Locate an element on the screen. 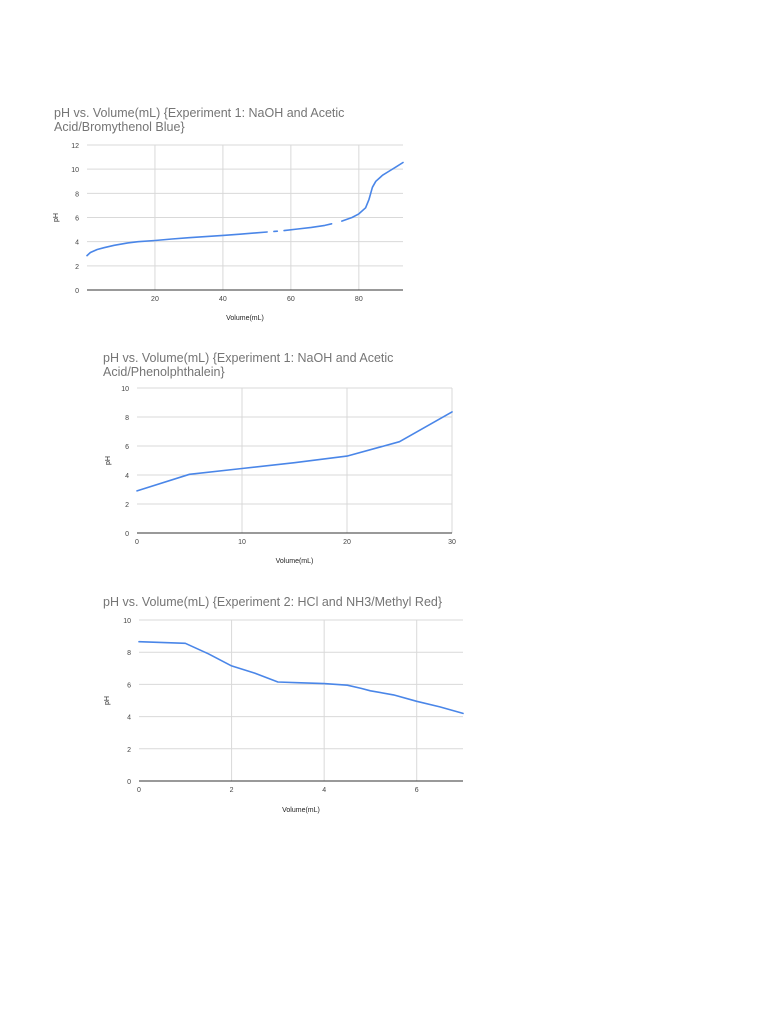 The width and height of the screenshot is (768, 1024). x-tick-label: 80 is located at coordinates (359, 299).